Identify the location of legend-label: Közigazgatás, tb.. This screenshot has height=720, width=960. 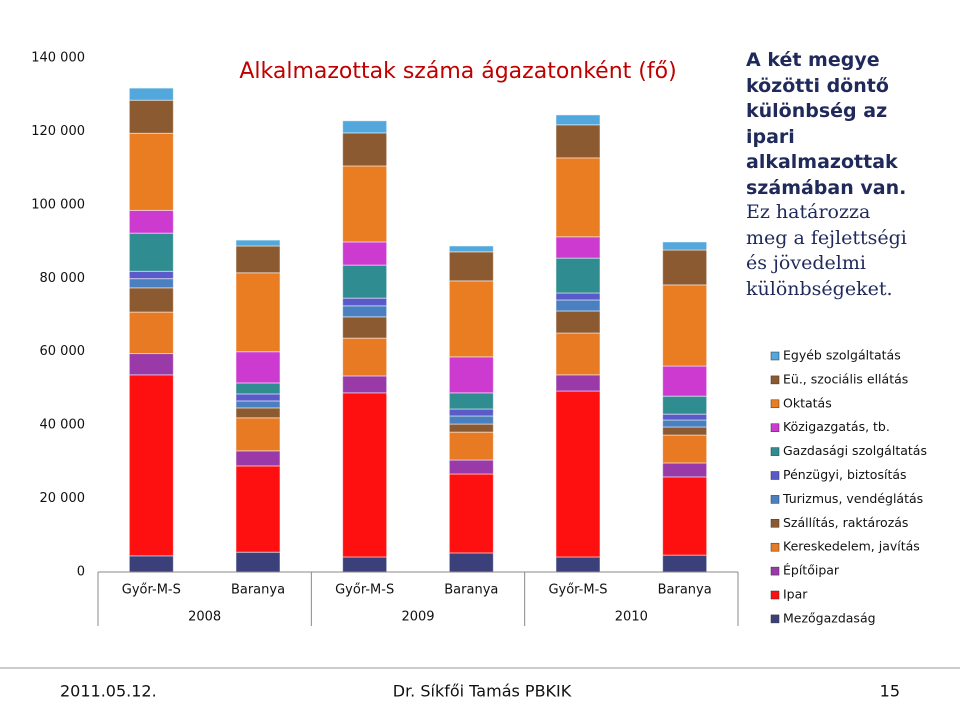
(836, 426).